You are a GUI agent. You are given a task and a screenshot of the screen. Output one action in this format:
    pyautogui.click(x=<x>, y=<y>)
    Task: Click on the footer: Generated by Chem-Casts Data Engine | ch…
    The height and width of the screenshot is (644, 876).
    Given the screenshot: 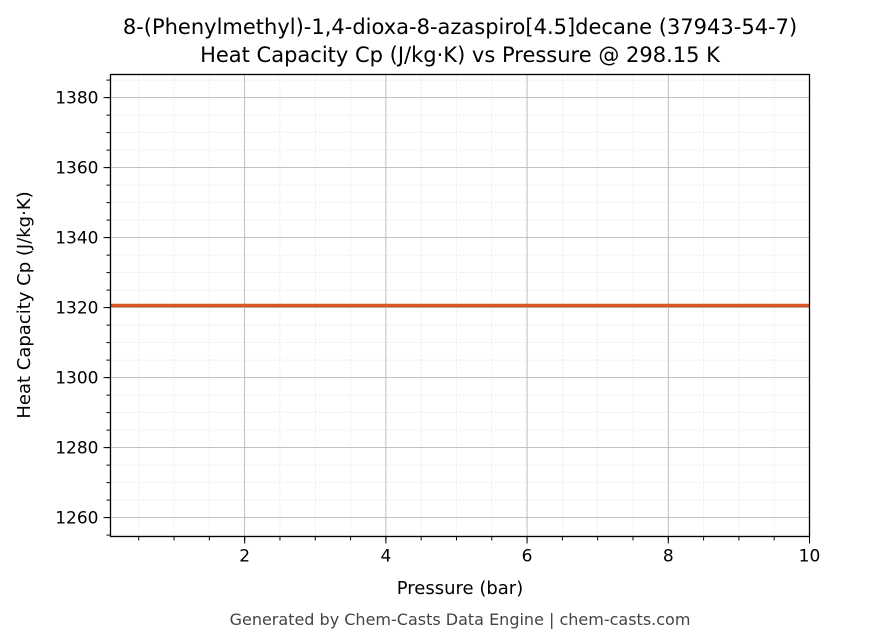 What is the action you would take?
    pyautogui.click(x=460, y=619)
    